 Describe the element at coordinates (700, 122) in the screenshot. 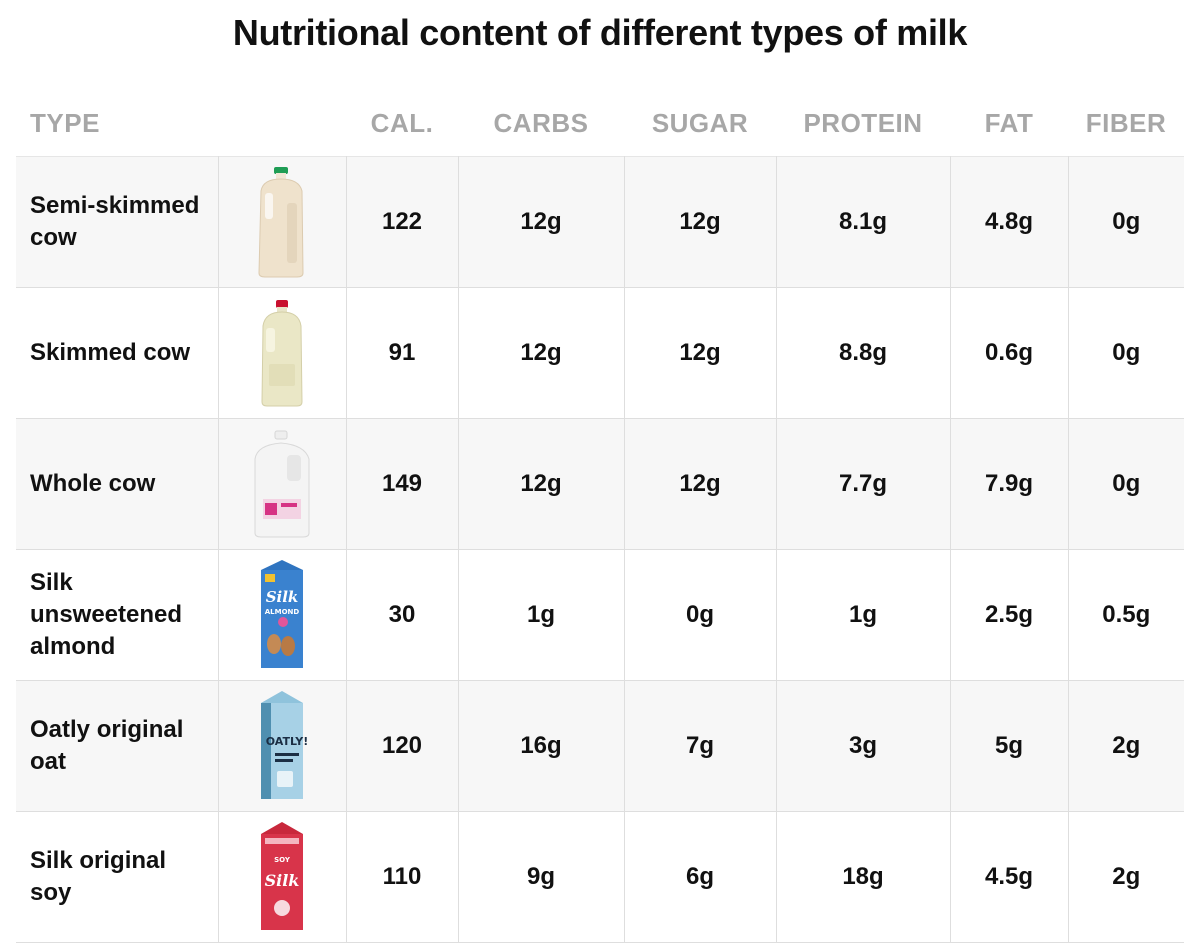

I see `header-sugar: SUGAR` at that location.